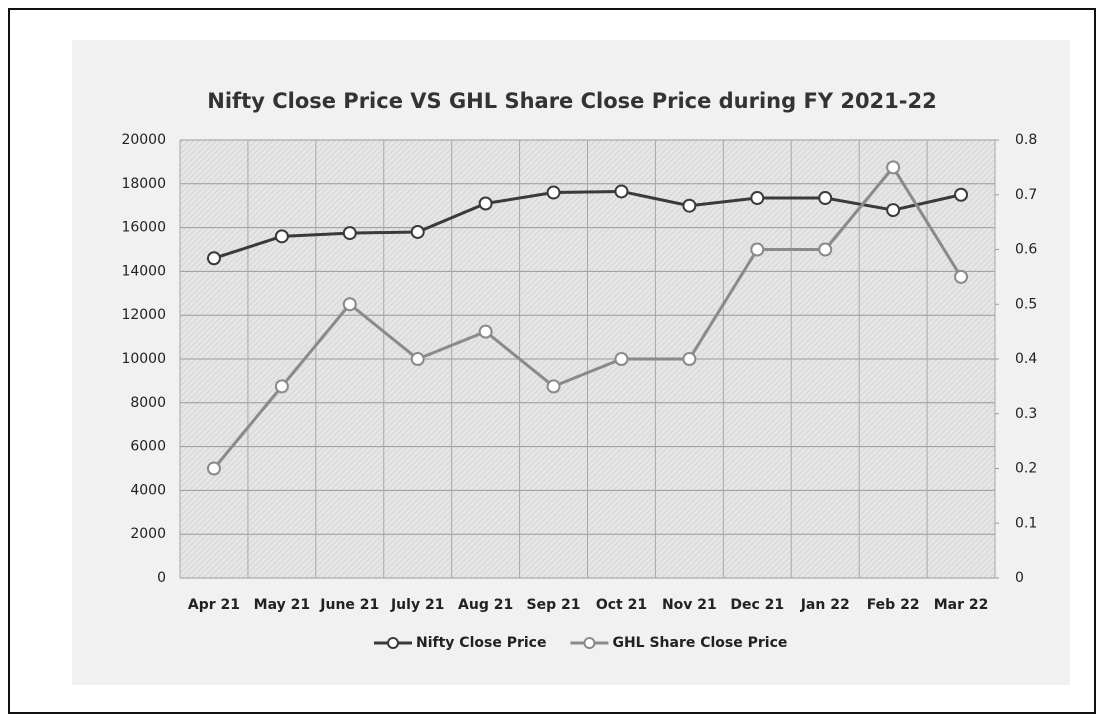 The height and width of the screenshot is (722, 1104). I want to click on legend-label: GHL Share Close Price, so click(699, 643).